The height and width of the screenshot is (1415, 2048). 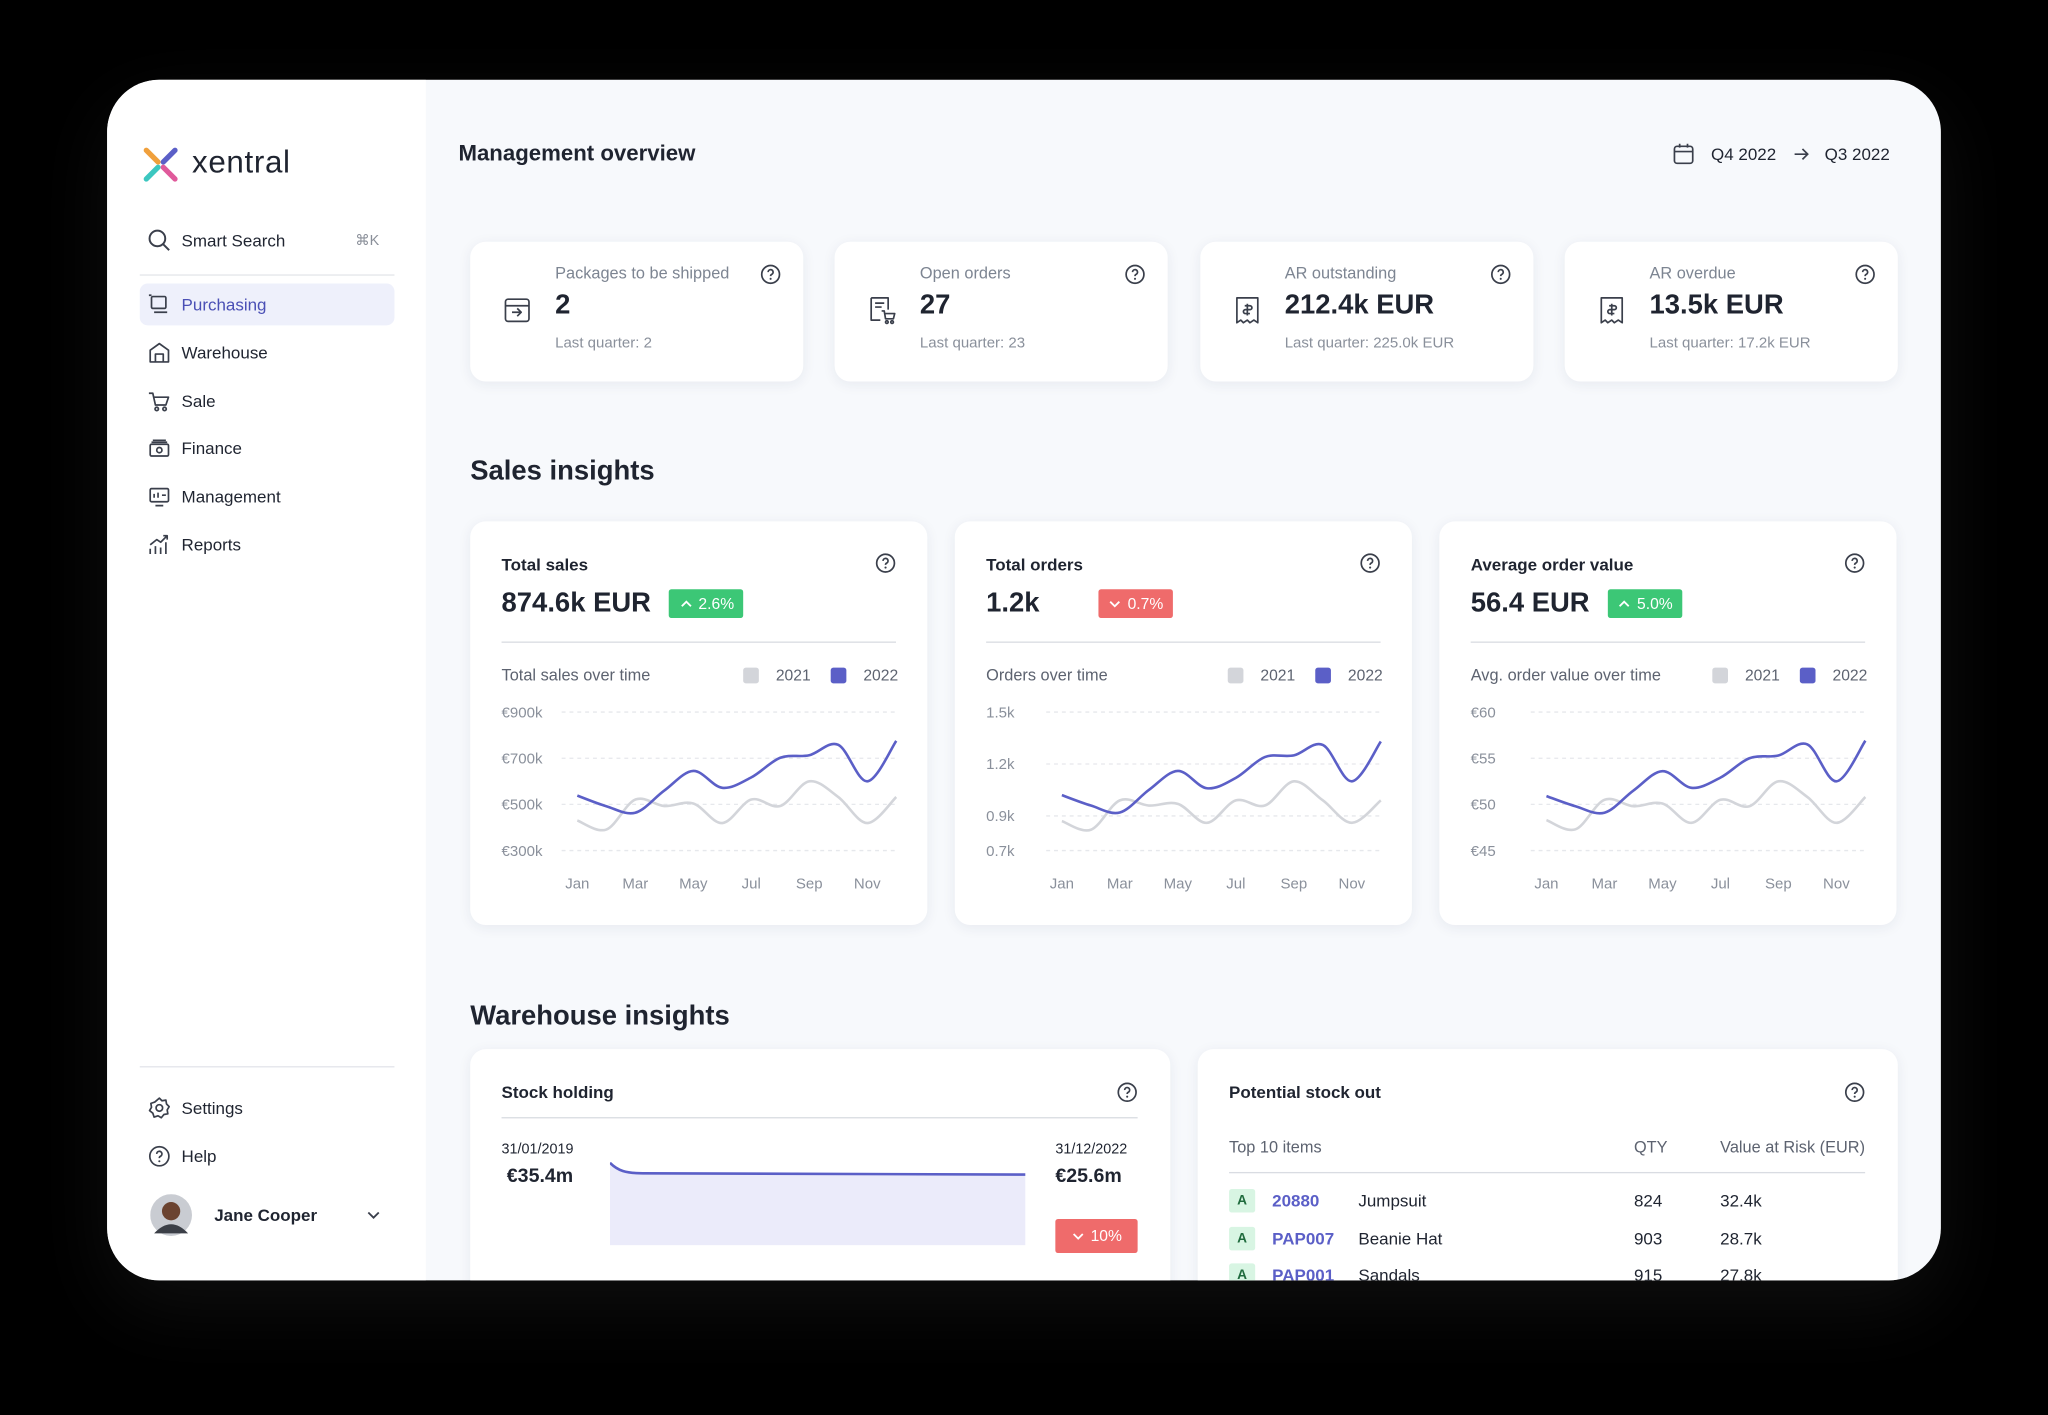 I want to click on nav-item: Help, so click(x=199, y=1156).